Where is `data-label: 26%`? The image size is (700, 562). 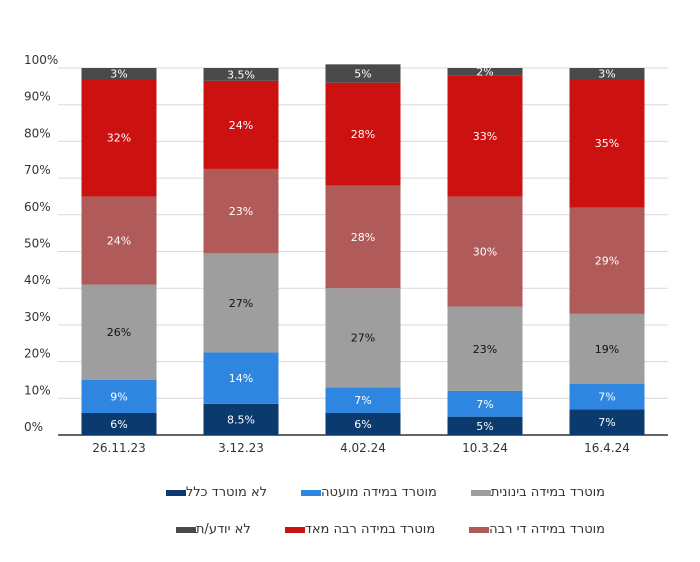
data-label: 26% is located at coordinates (119, 332).